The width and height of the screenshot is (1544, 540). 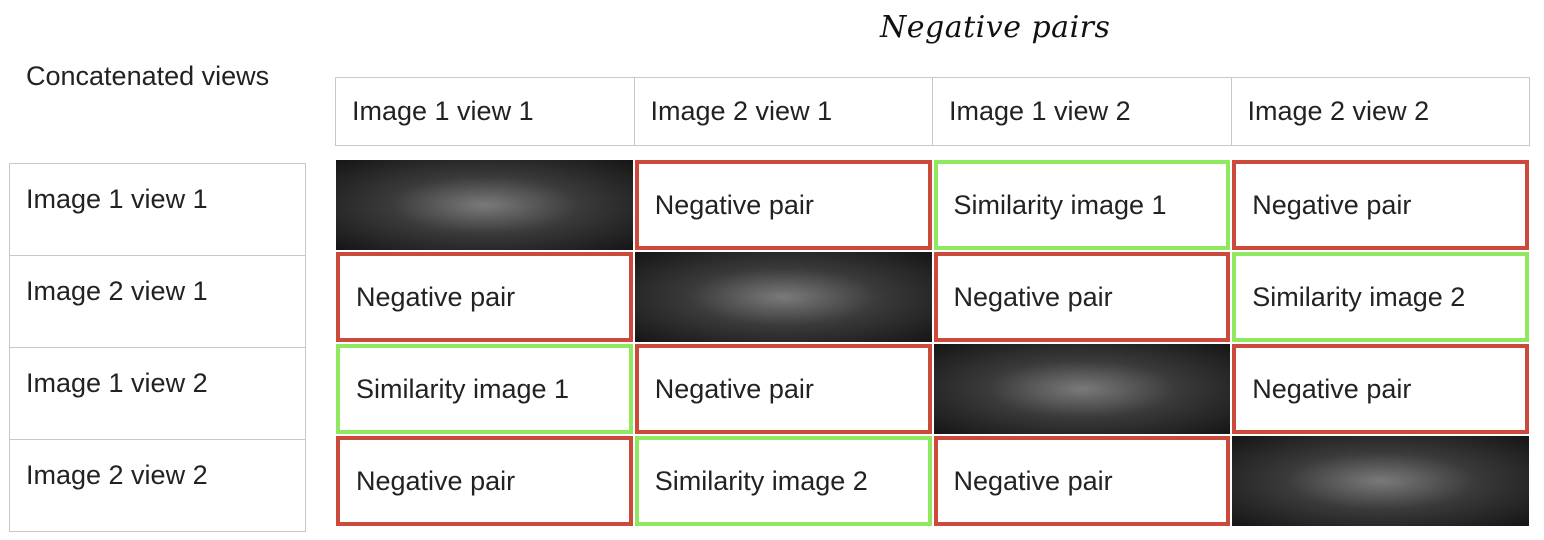 What do you see at coordinates (784, 111) in the screenshot?
I see `column-header-2: Image 2 view 1` at bounding box center [784, 111].